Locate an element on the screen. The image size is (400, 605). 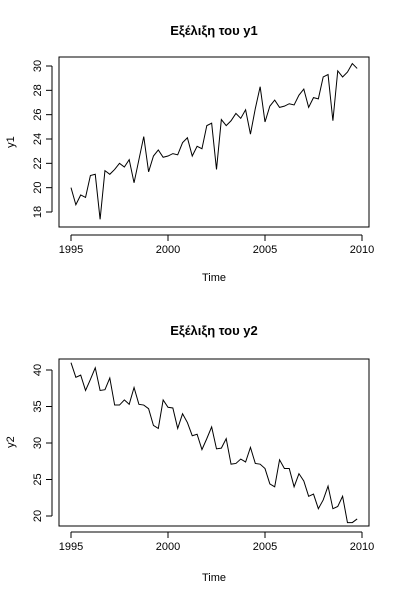
y-tick-label: 24 is located at coordinates (38, 139).